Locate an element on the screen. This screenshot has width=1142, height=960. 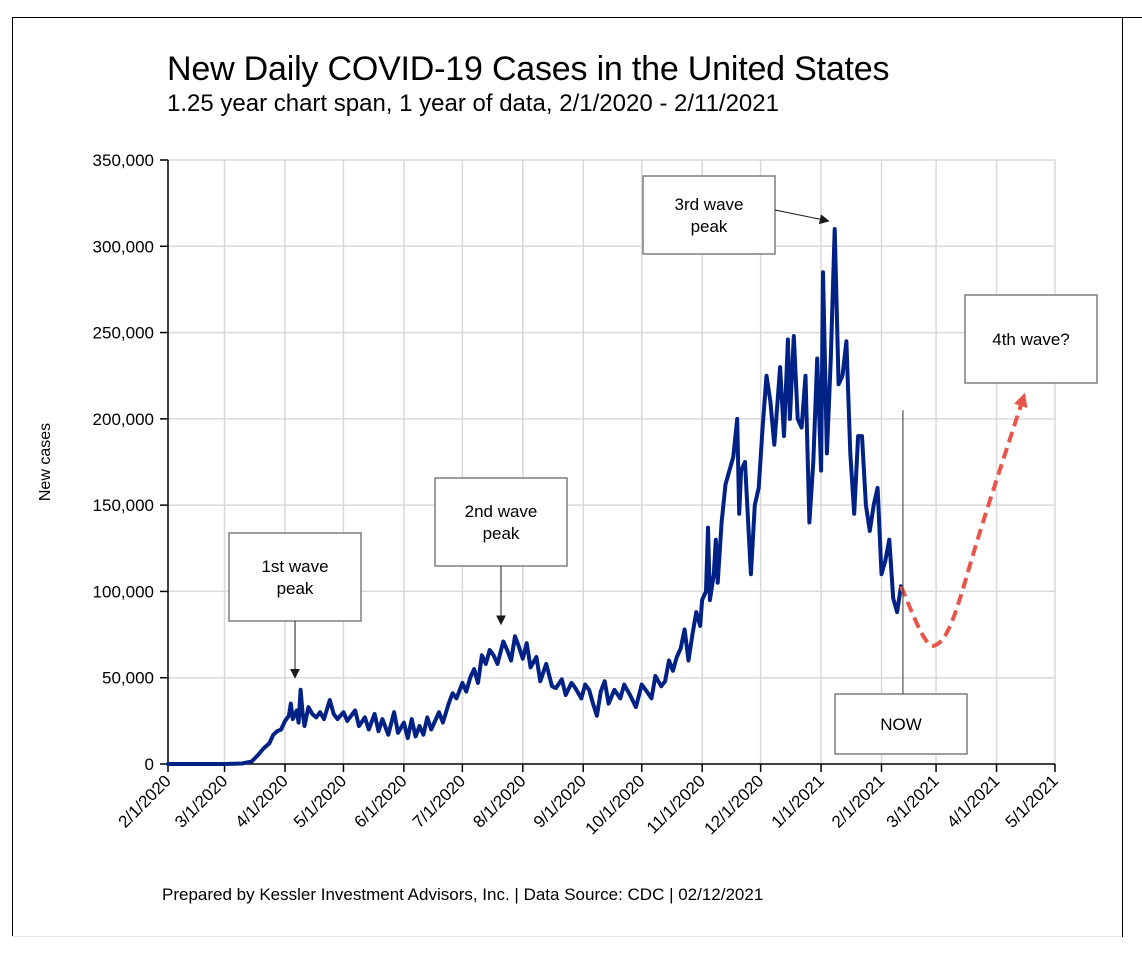
annotation-text: 3rd wave is located at coordinates (709, 204).